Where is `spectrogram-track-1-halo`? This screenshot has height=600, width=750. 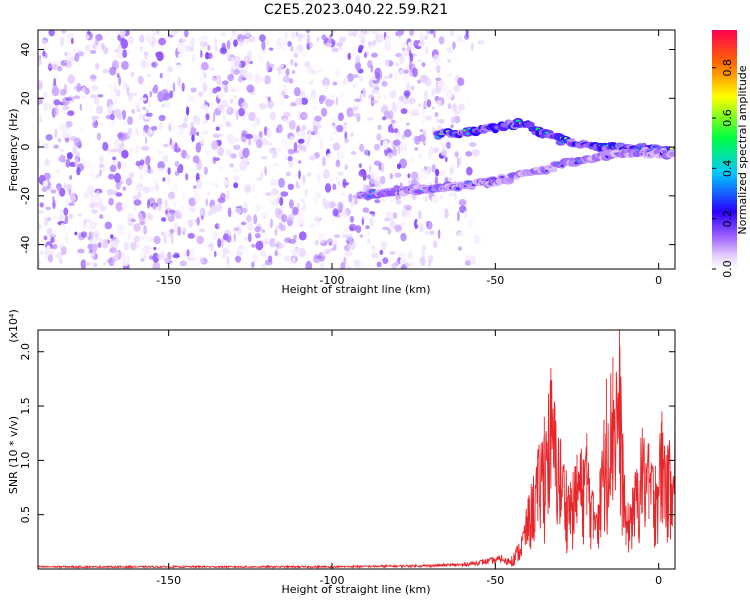
spectrogram-track-1-halo is located at coordinates (552, 170).